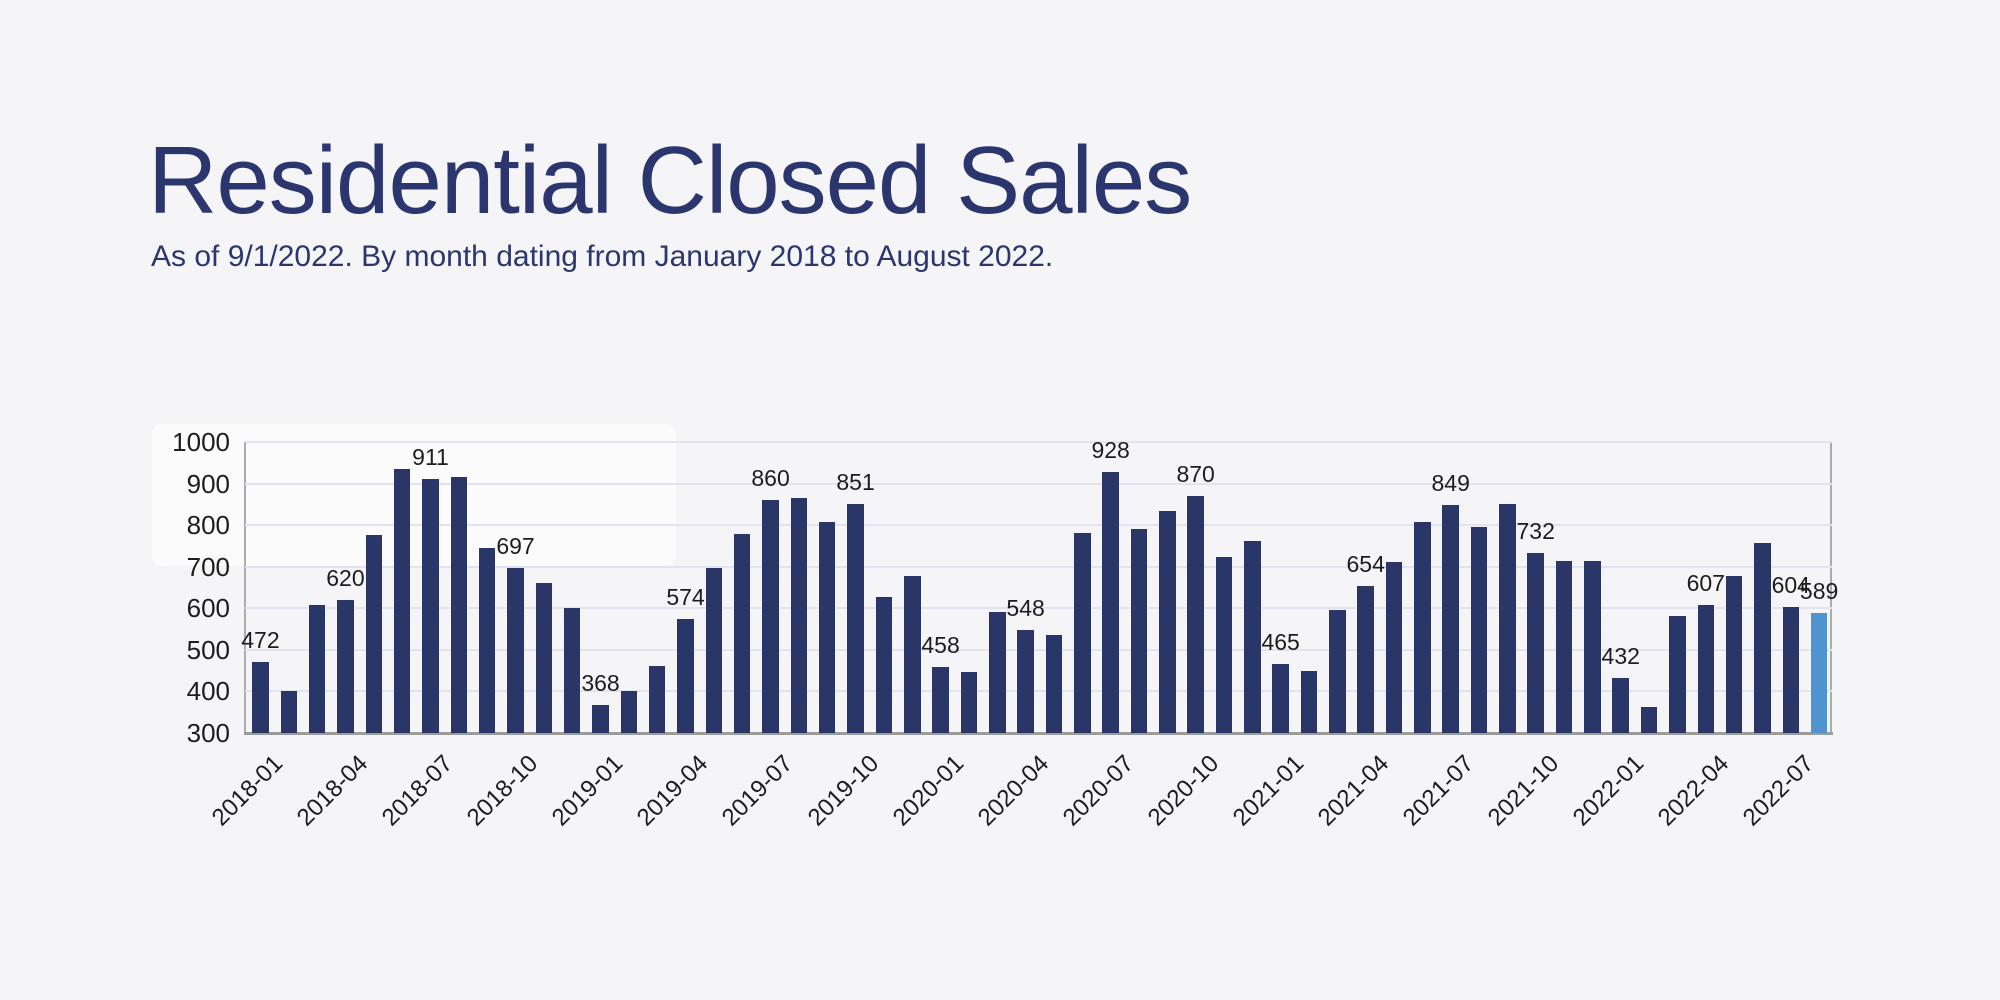  I want to click on y-tick-300: 300, so click(208, 733).